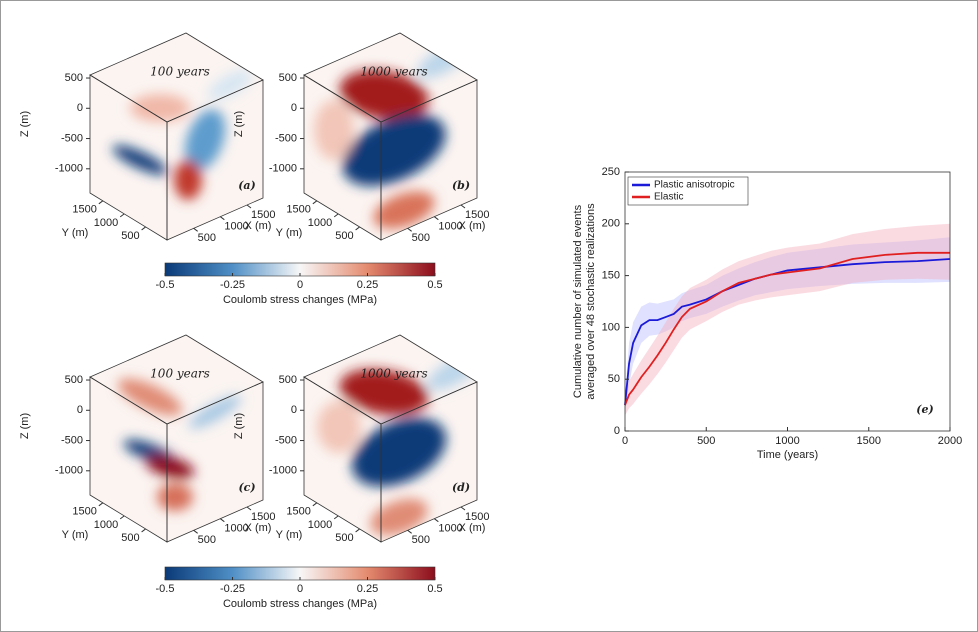 The width and height of the screenshot is (978, 632). What do you see at coordinates (787, 455) in the screenshot?
I see `x-axis-label: Time (years)` at bounding box center [787, 455].